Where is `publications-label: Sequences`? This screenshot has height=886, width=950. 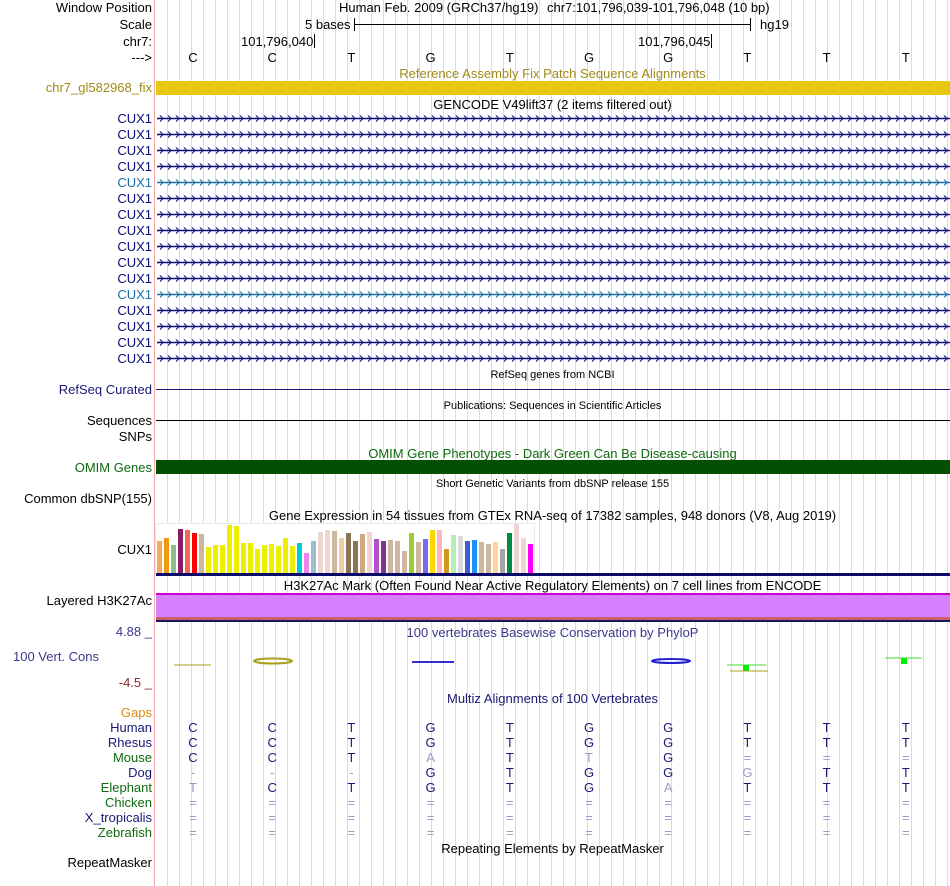
publications-label: Sequences is located at coordinates (119, 420).